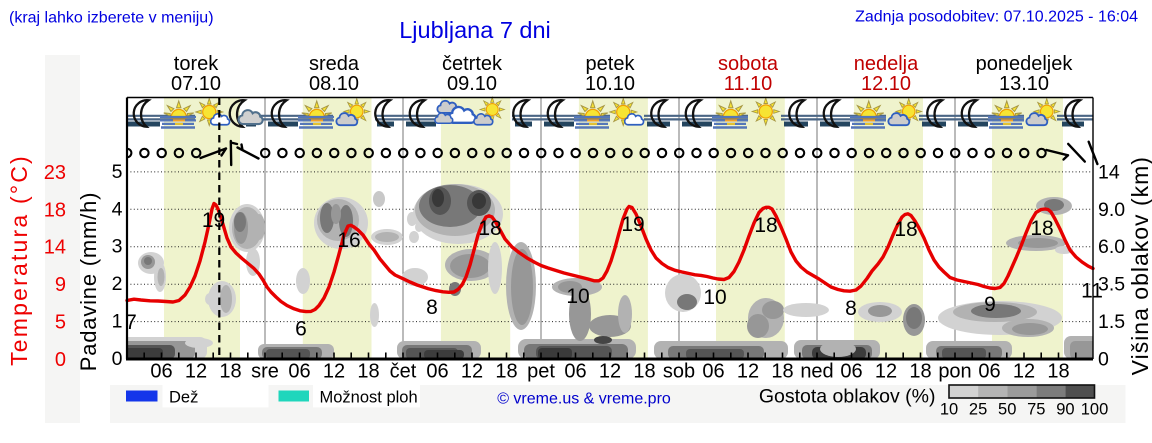  I want to click on svg-text: 50, so click(1007, 410).